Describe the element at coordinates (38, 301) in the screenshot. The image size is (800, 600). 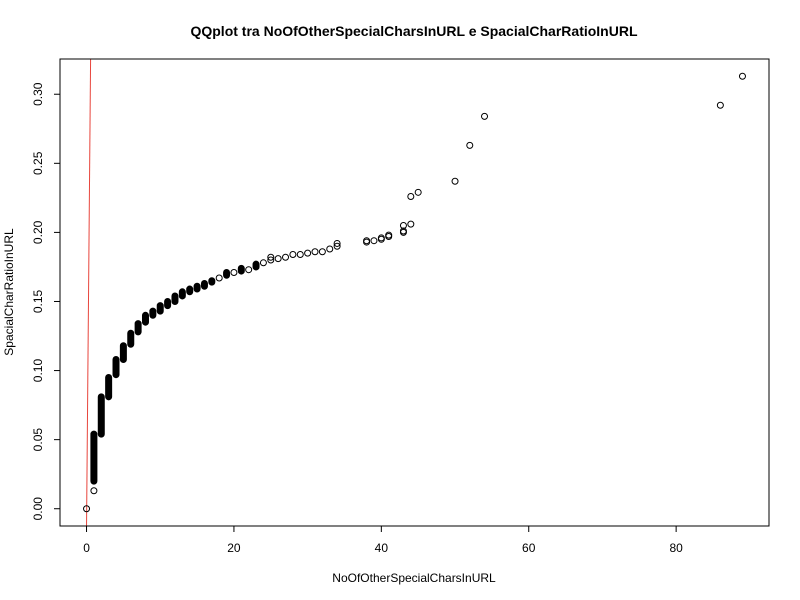
I see `y-tick-label: 0.15` at that location.